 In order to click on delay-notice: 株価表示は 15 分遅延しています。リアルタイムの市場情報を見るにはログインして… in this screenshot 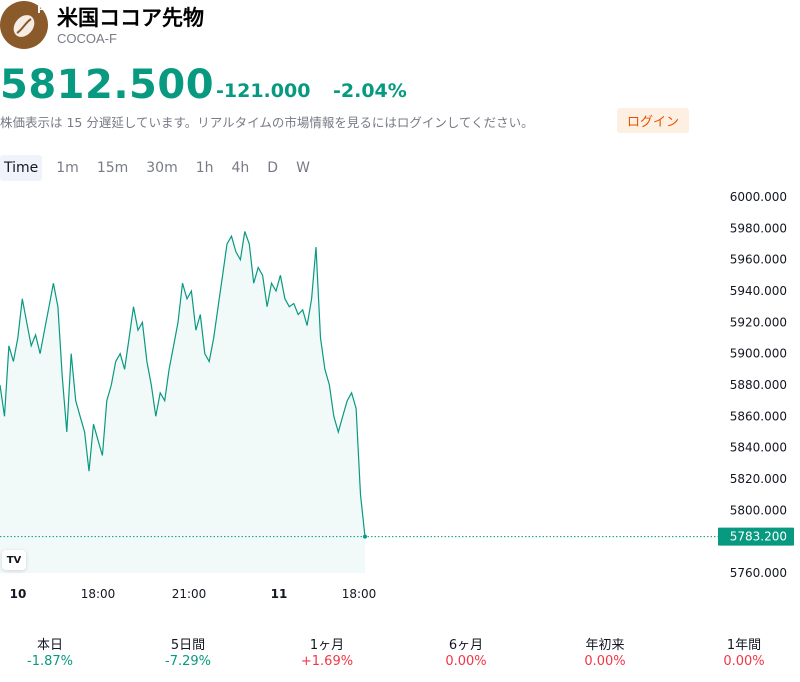, I will do `click(267, 122)`.